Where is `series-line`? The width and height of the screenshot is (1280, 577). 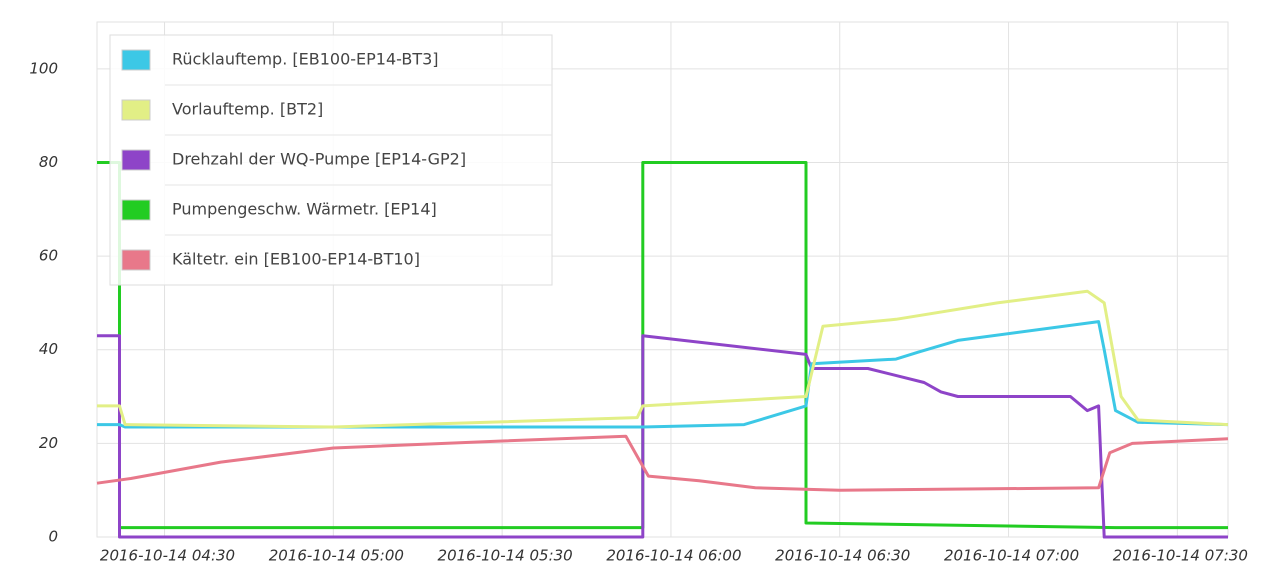 series-line is located at coordinates (662, 463).